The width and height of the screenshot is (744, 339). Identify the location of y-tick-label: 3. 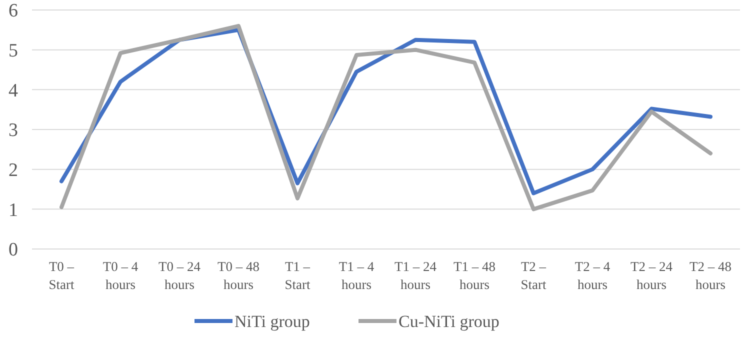
(13, 131).